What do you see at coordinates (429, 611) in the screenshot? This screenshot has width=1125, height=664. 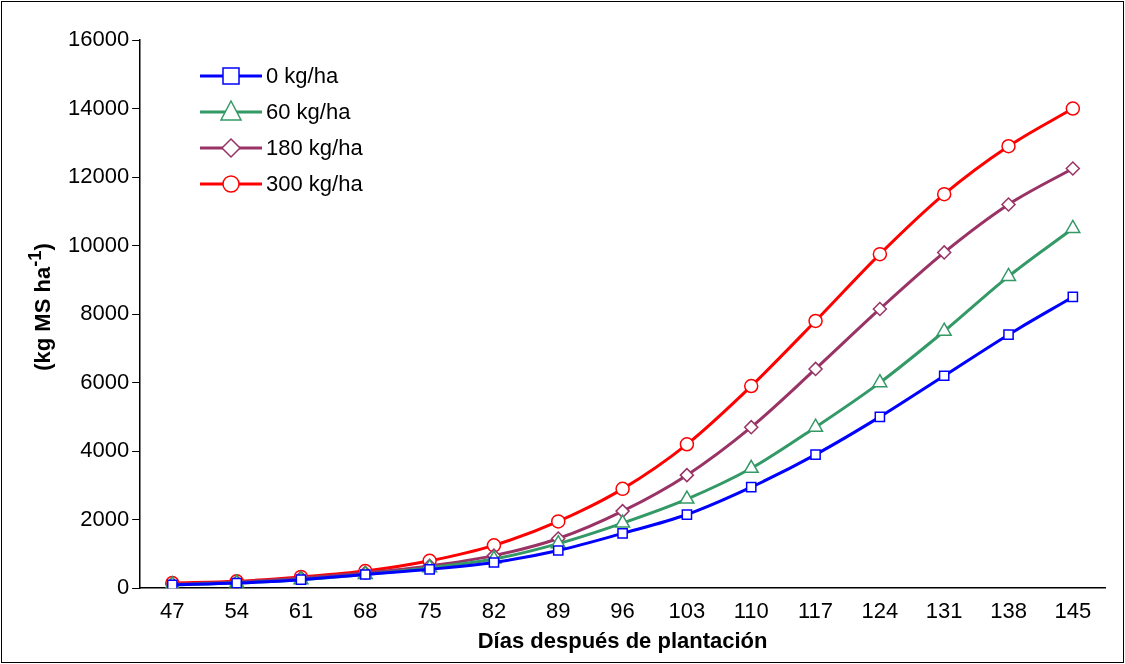 I see `x-tick-label: 75` at bounding box center [429, 611].